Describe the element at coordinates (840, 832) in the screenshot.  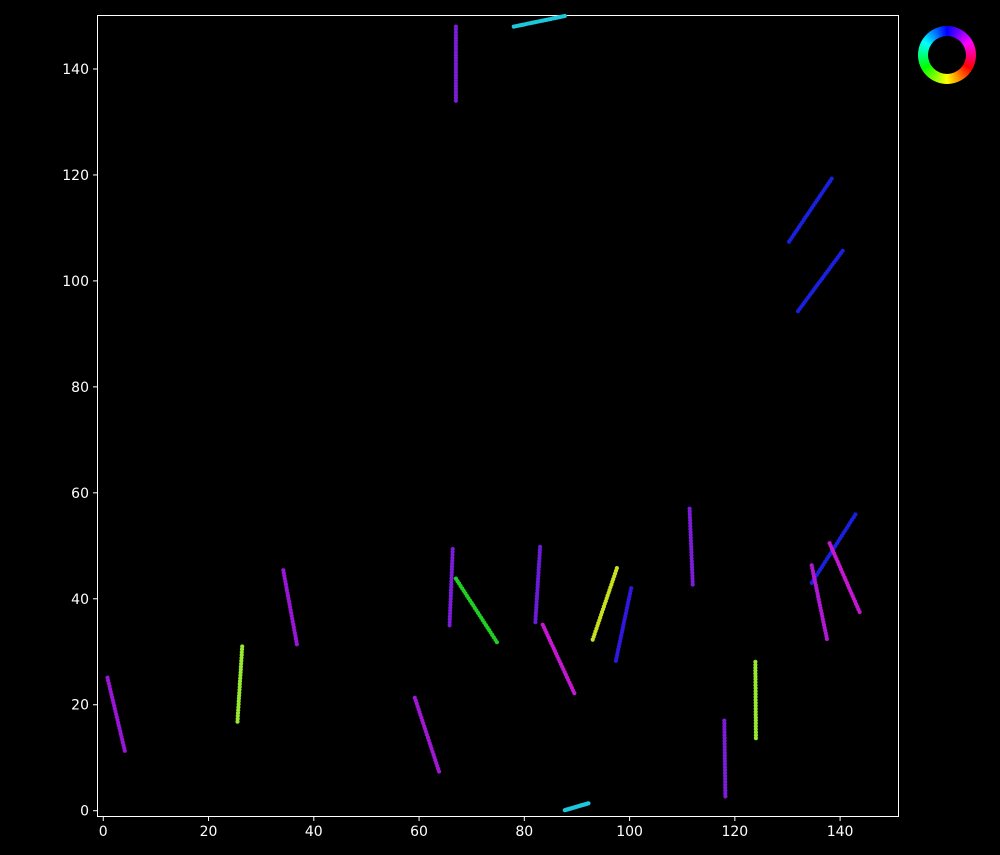
I see `x-tick-label: 140` at that location.